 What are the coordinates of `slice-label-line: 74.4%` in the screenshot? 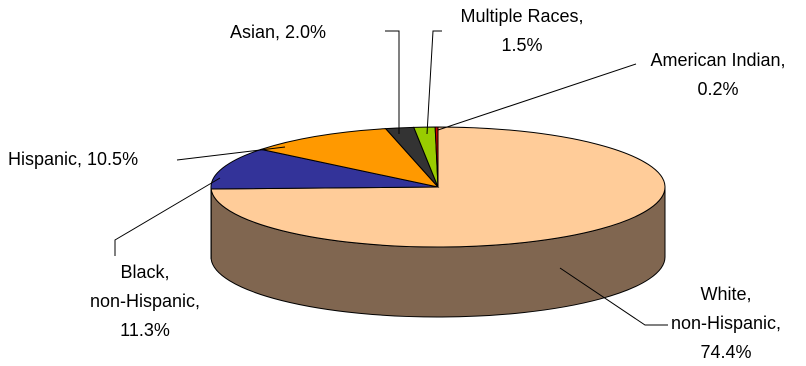 It's located at (725, 352).